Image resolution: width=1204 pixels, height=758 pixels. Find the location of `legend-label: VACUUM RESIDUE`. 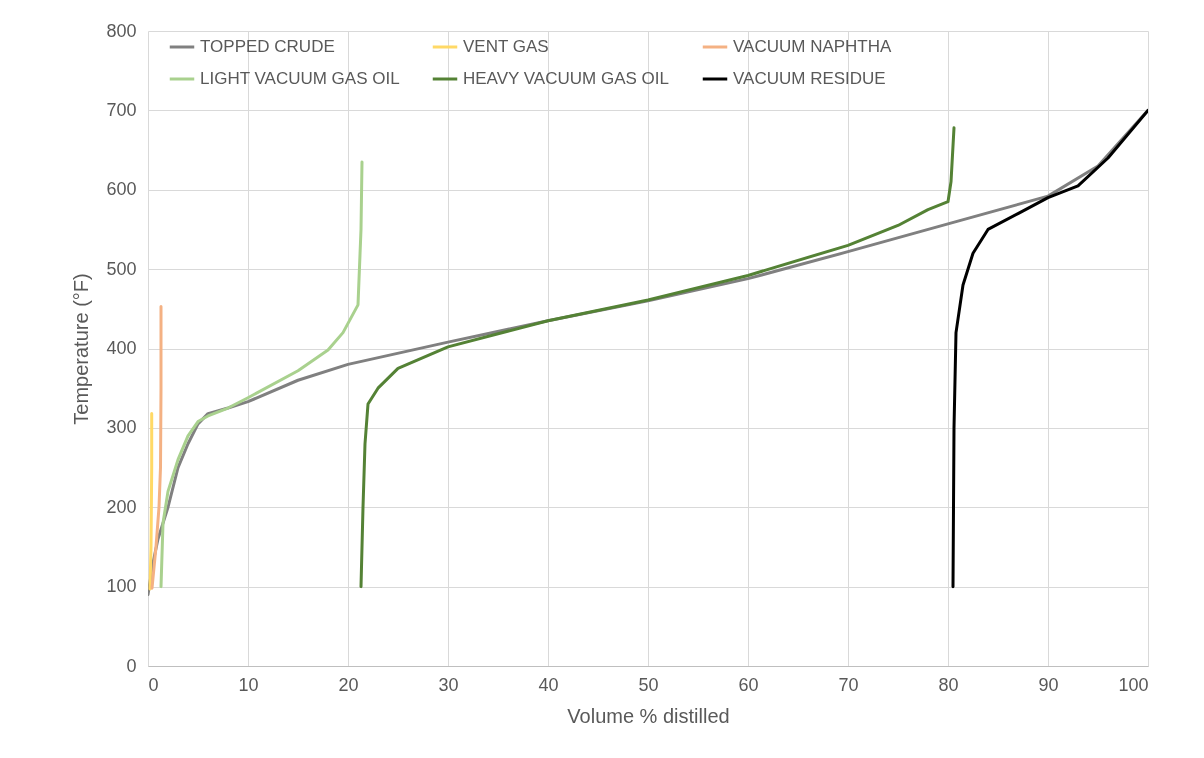

legend-label: VACUUM RESIDUE is located at coordinates (809, 78).